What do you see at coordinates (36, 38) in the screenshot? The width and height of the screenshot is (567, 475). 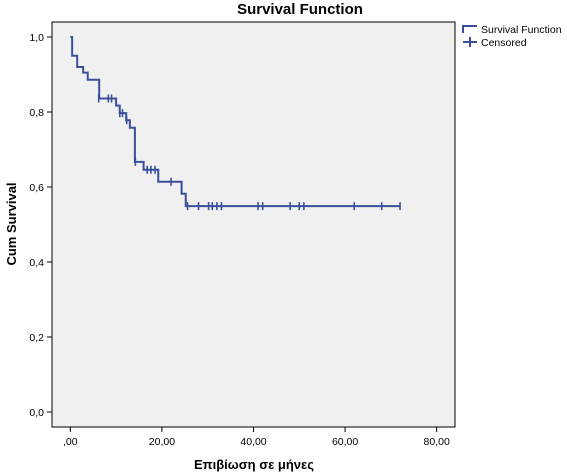 I see `y-tick-label: 1,0` at bounding box center [36, 38].